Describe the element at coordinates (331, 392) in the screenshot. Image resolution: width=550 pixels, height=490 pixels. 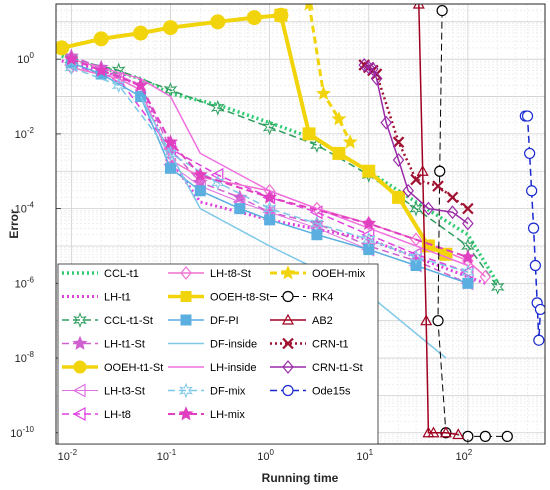
I see `legend-label: Ode15s` at that location.